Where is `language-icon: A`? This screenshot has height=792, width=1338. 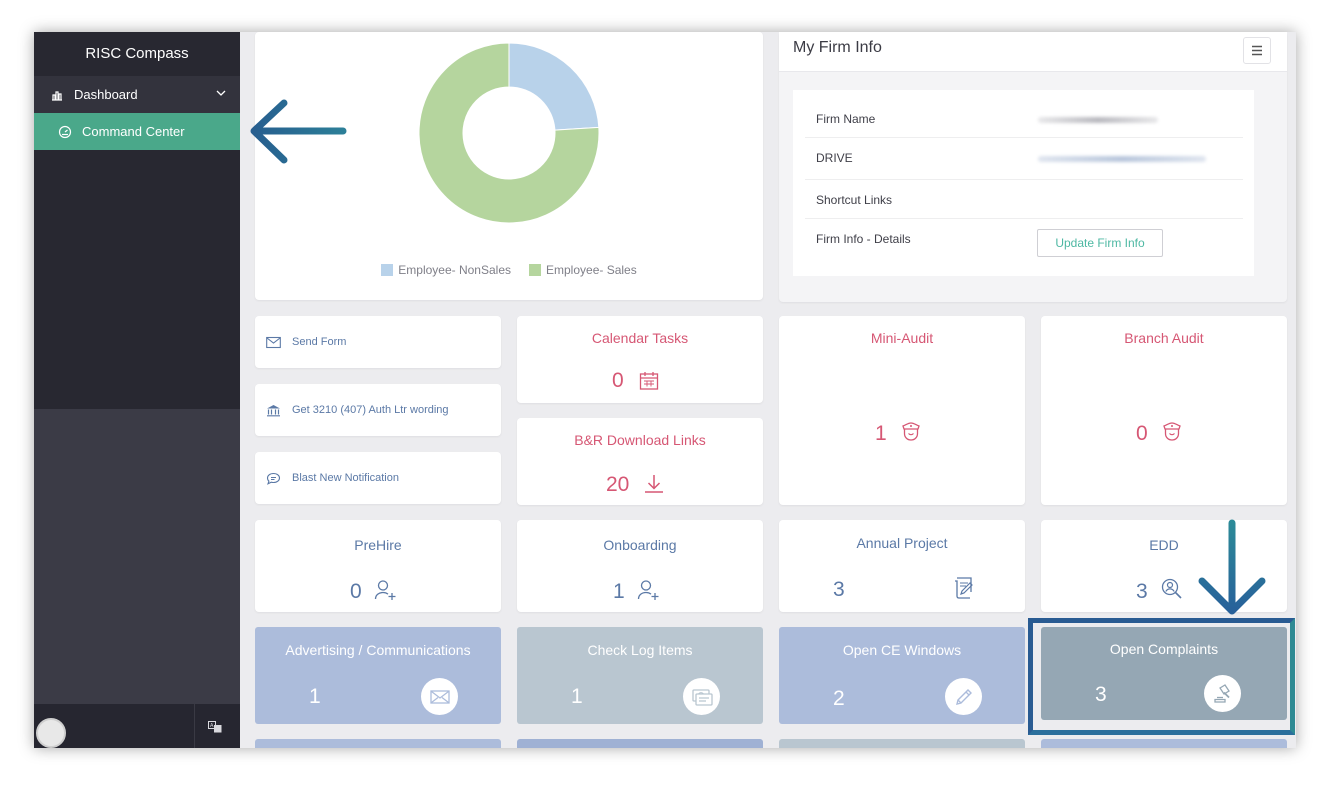 language-icon: A is located at coordinates (215, 727).